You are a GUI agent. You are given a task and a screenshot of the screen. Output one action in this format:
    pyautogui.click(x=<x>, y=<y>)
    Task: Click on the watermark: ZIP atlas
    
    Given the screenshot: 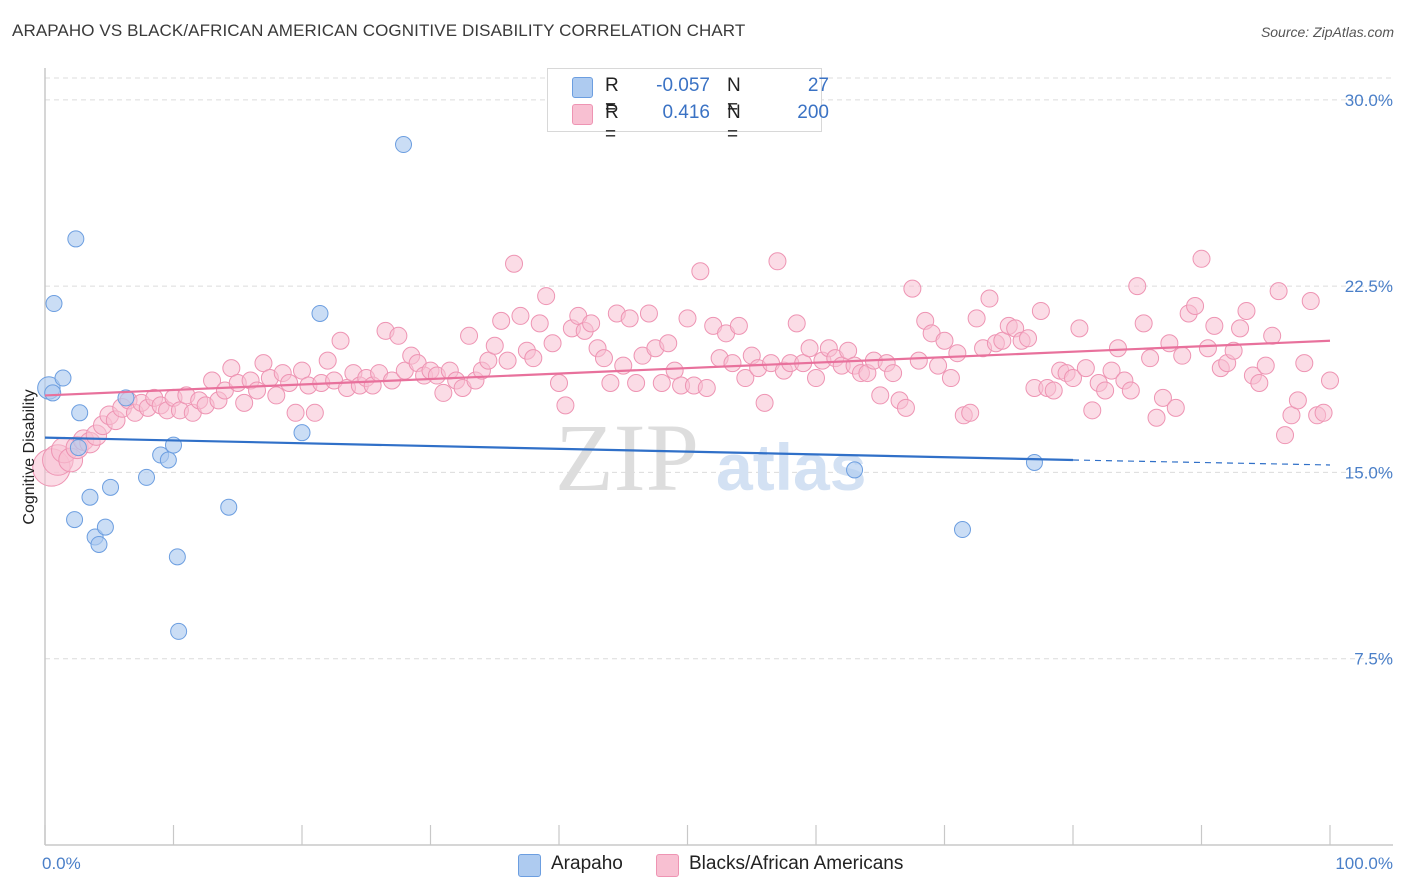 What is the action you would take?
    pyautogui.click(x=710, y=457)
    